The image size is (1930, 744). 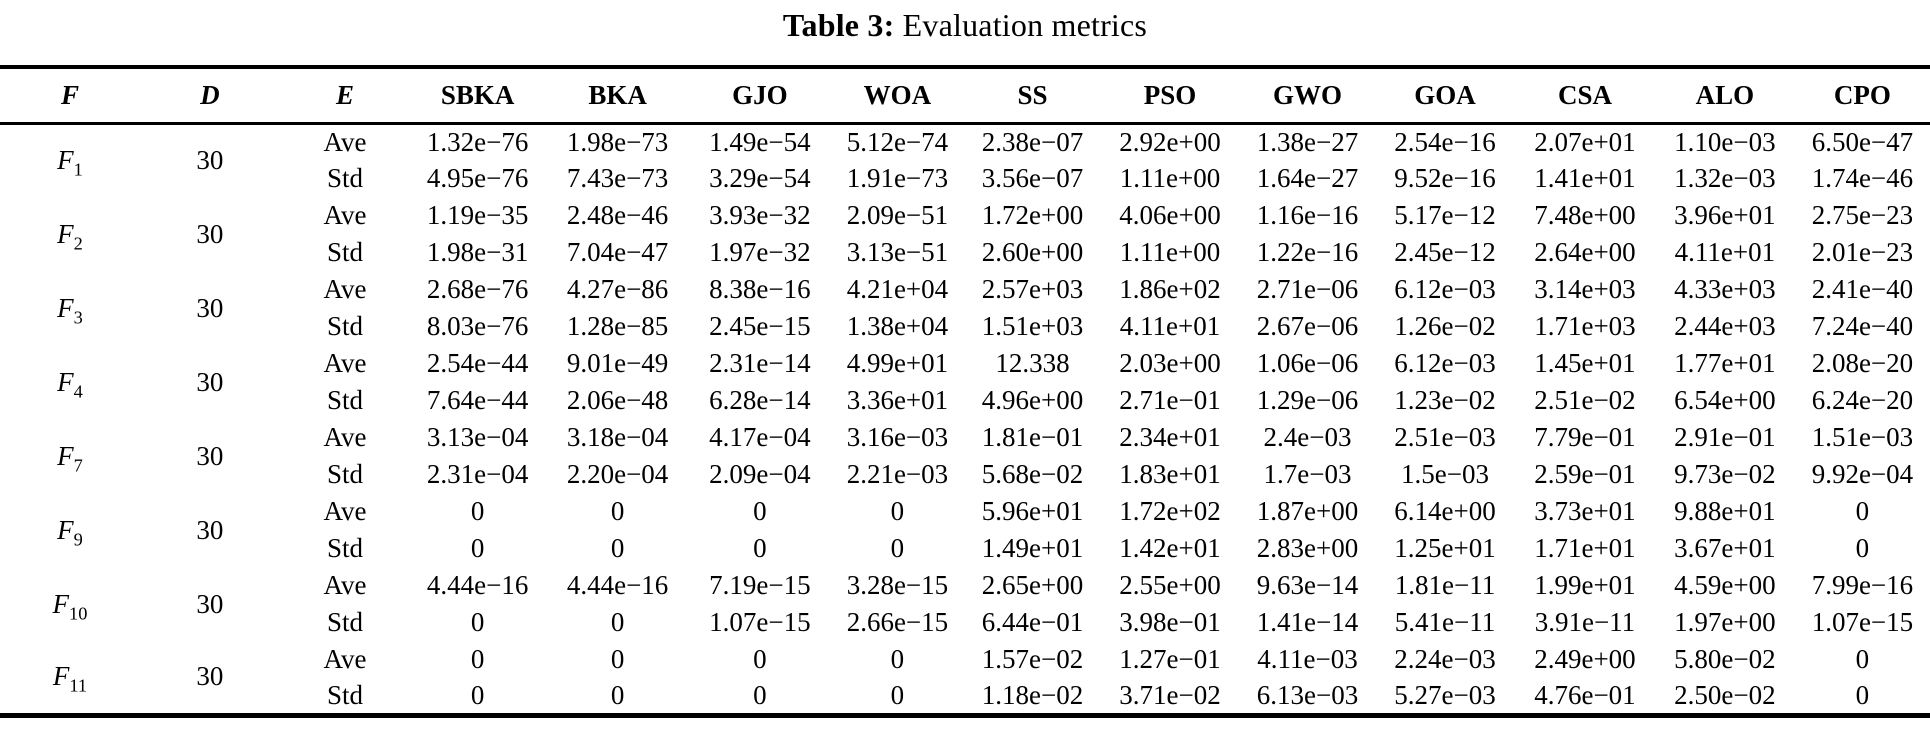 I want to click on column-header-goa: GOA, so click(x=1445, y=96).